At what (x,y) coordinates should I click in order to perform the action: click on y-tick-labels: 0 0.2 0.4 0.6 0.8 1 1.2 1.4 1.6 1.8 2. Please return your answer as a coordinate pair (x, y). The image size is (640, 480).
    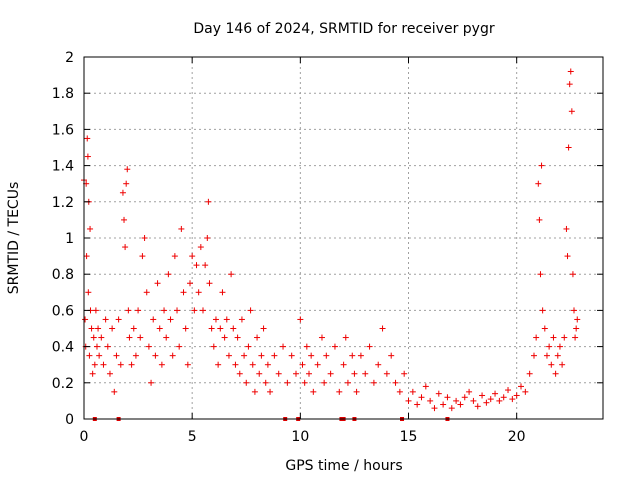
    Looking at the image, I should click on (63, 239).